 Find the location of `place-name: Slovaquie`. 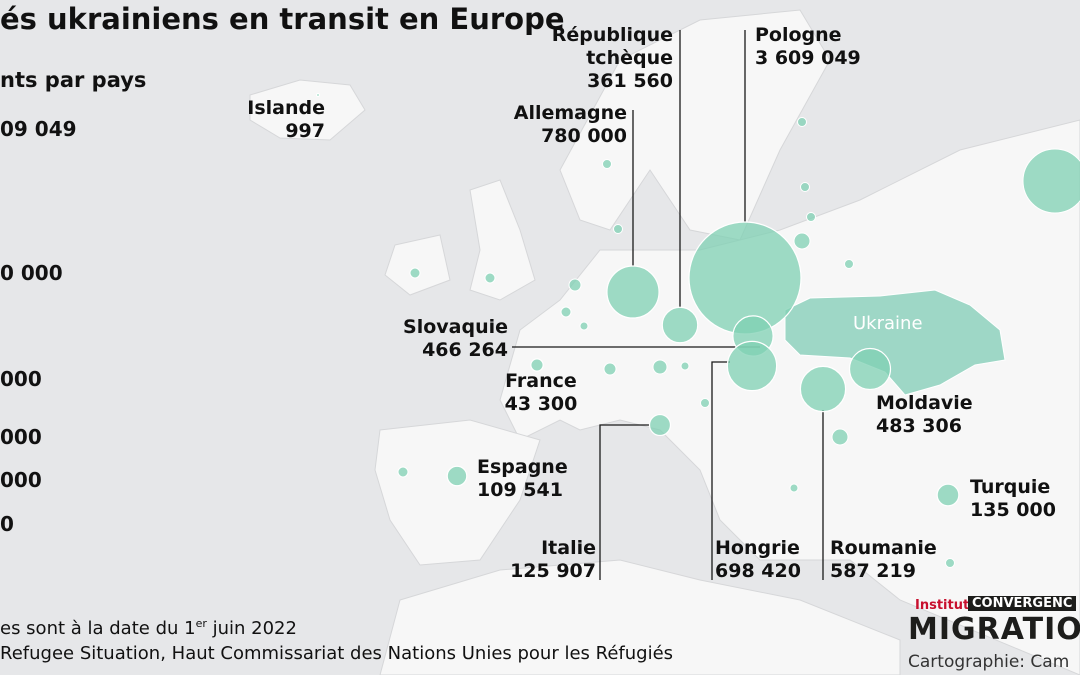

place-name: Slovaquie is located at coordinates (455, 327).